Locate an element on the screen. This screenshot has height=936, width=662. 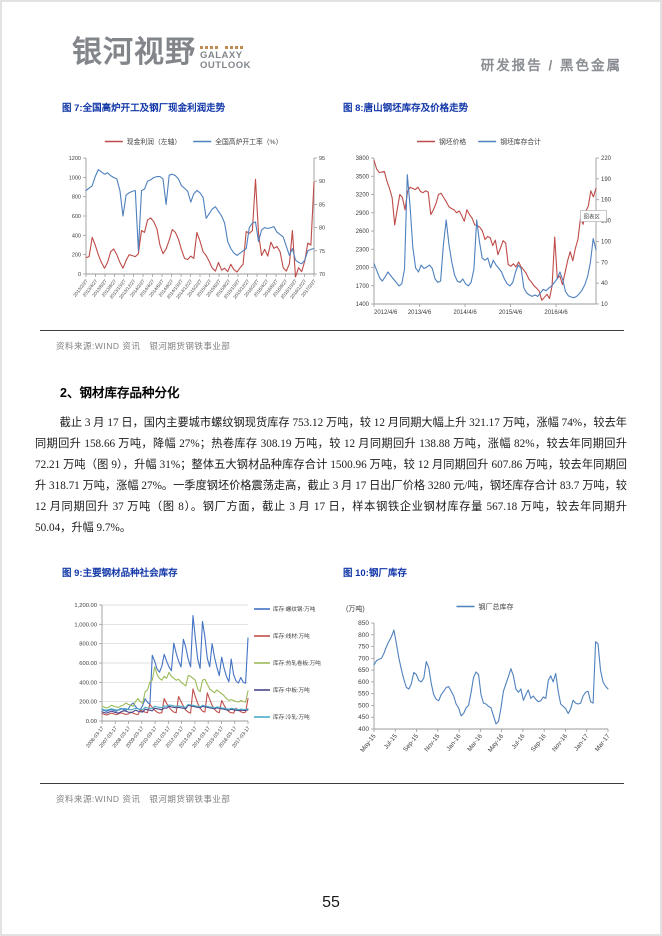
svg-text: 2300 is located at coordinates (363, 250).